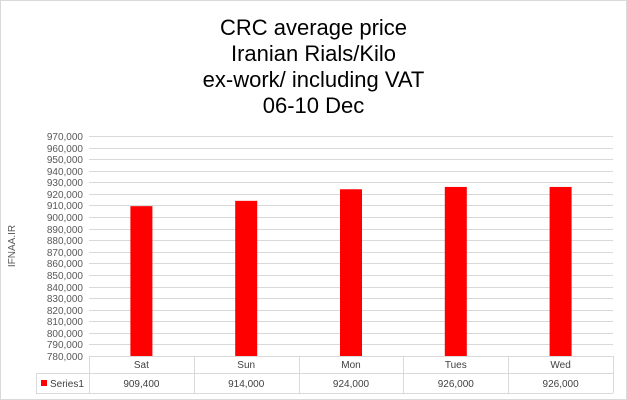 The height and width of the screenshot is (400, 627). Describe the element at coordinates (246, 384) in the screenshot. I see `data-table-value: 914,000` at that location.